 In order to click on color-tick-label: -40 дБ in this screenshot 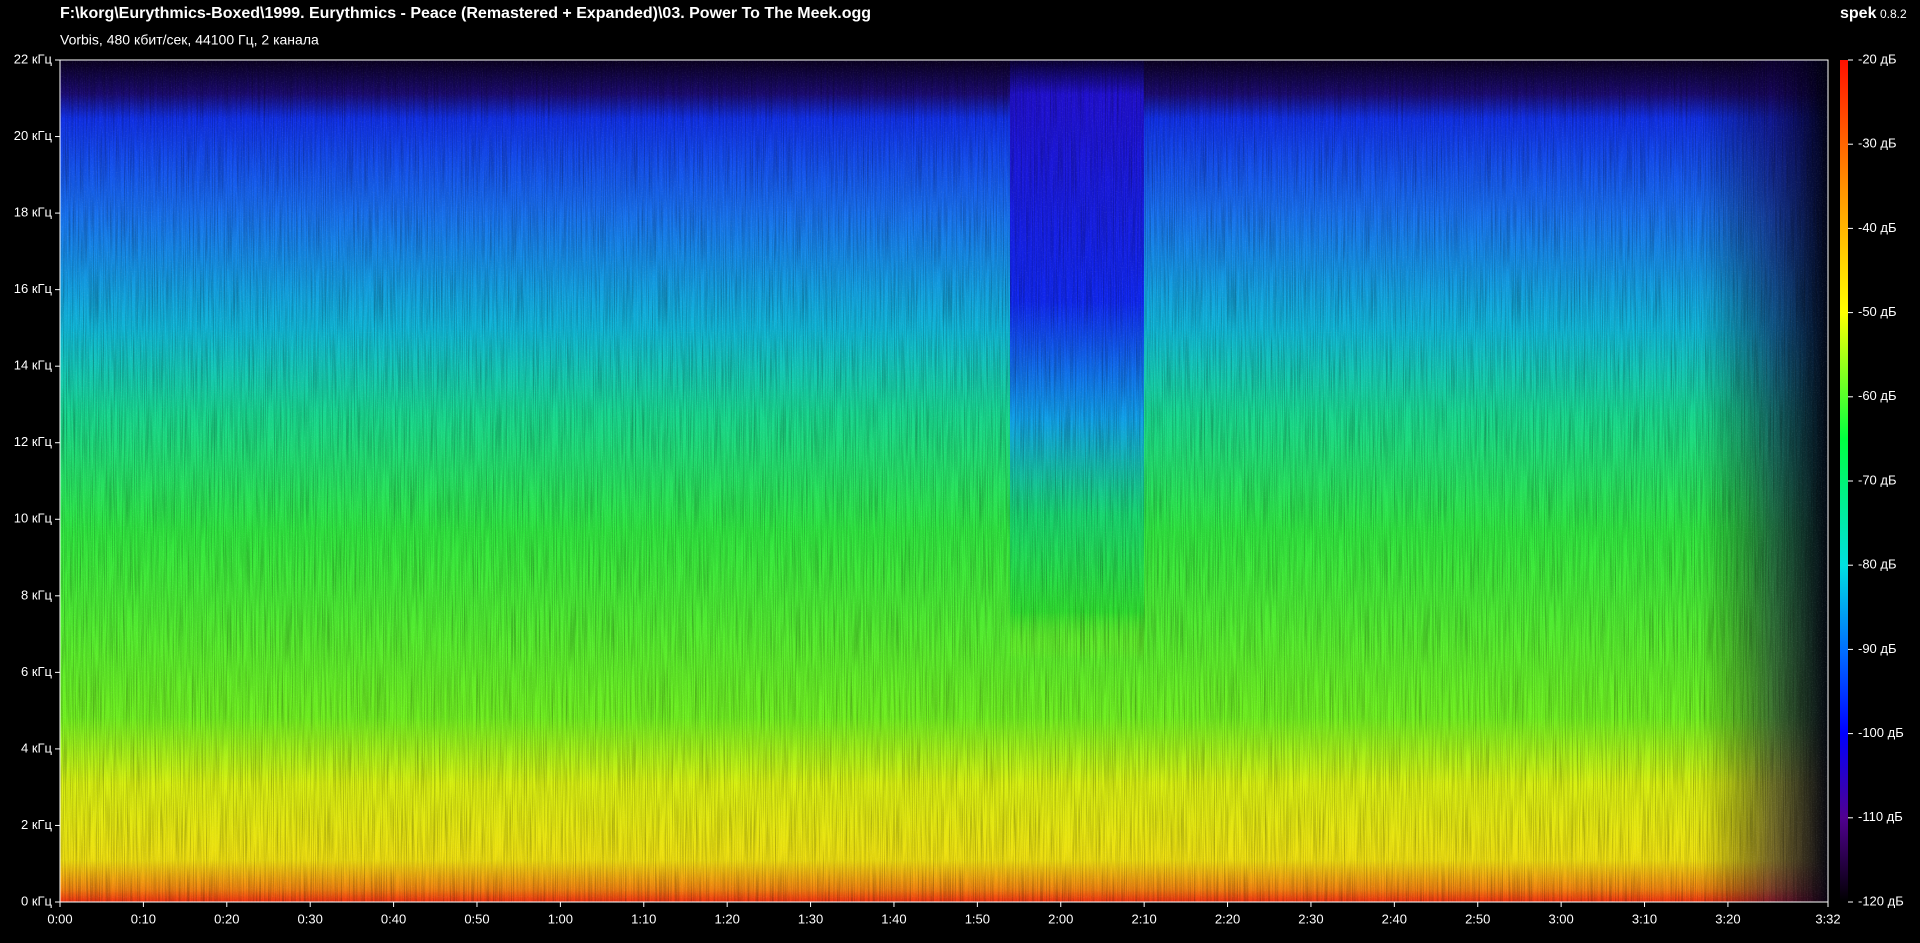, I will do `click(1877, 227)`.